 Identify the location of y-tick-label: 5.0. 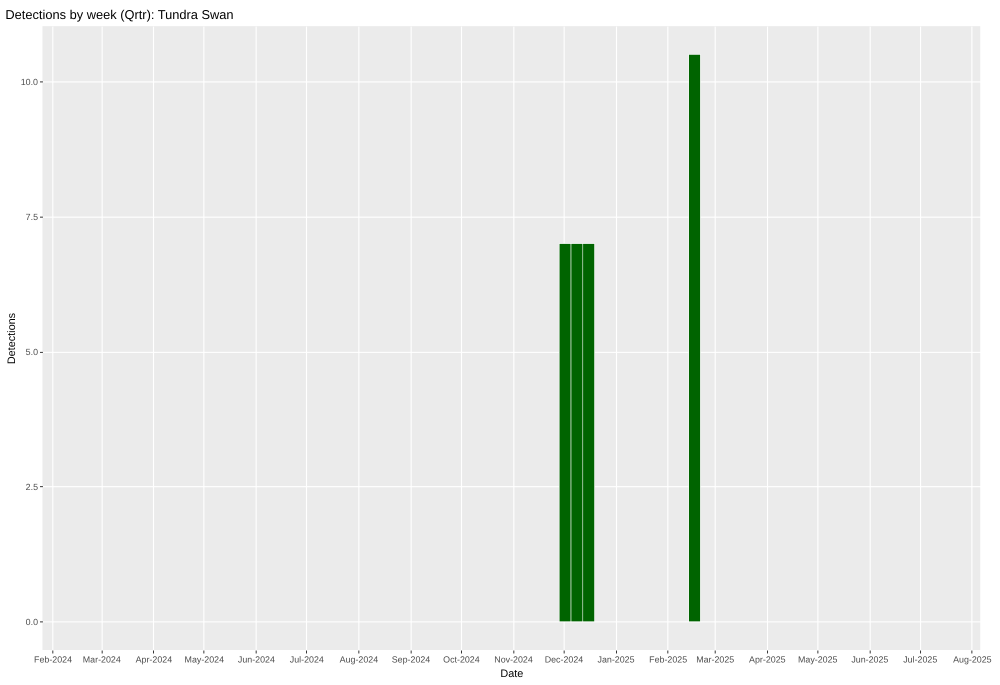
(32, 352).